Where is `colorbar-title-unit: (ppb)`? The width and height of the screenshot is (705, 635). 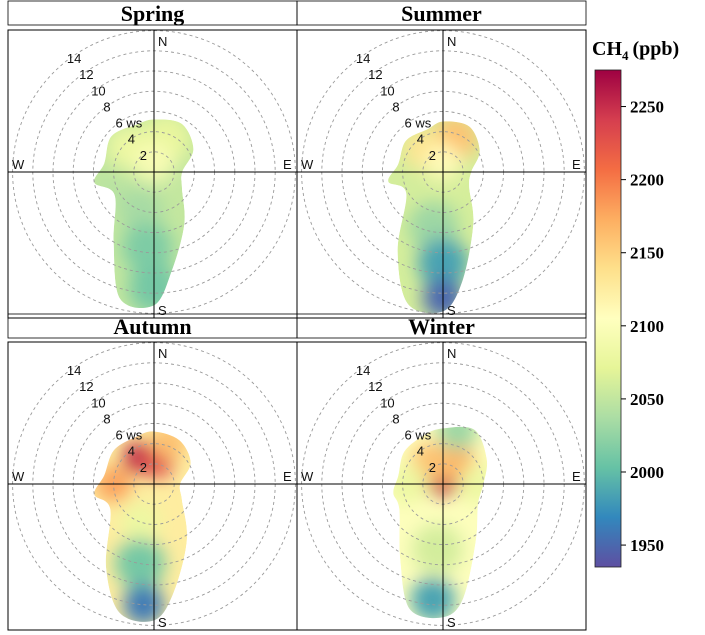 colorbar-title-unit: (ppb) is located at coordinates (656, 49).